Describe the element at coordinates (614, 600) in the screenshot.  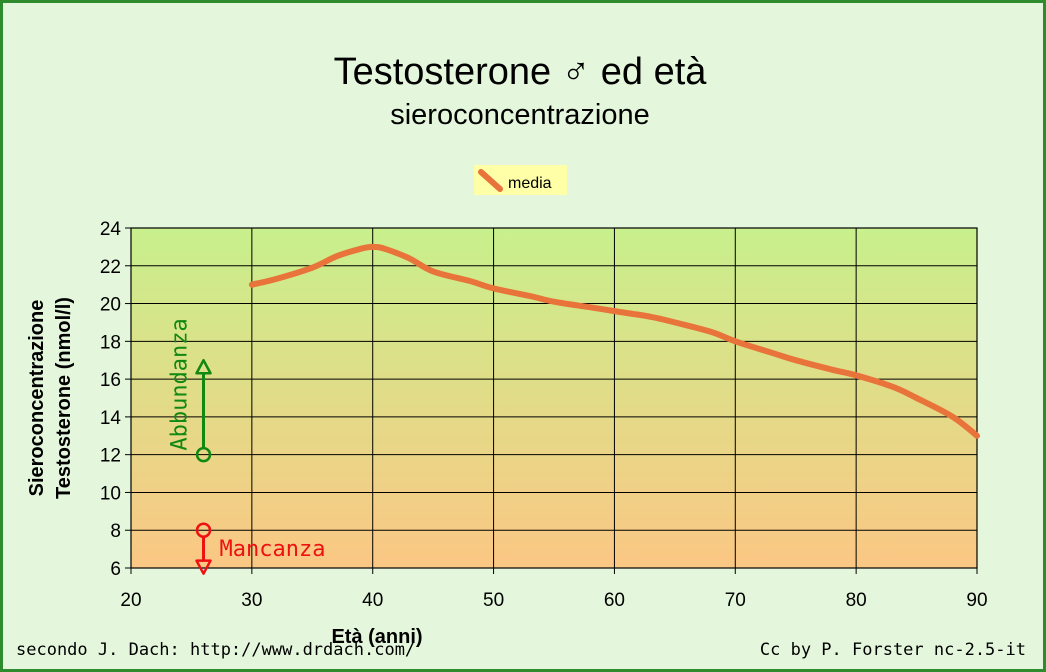
I see `x-tick-label: 60` at that location.